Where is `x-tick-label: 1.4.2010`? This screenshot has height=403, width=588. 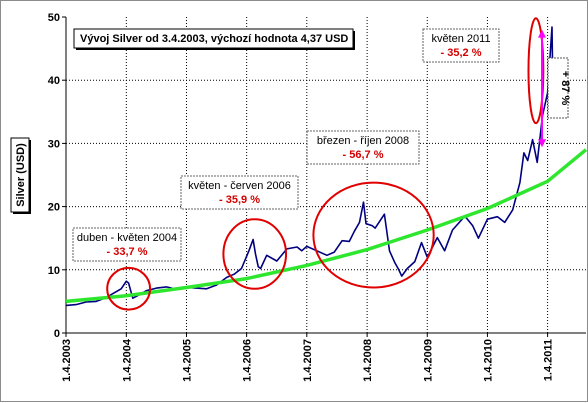 x-tick-label: 1.4.2010 is located at coordinates (488, 360).